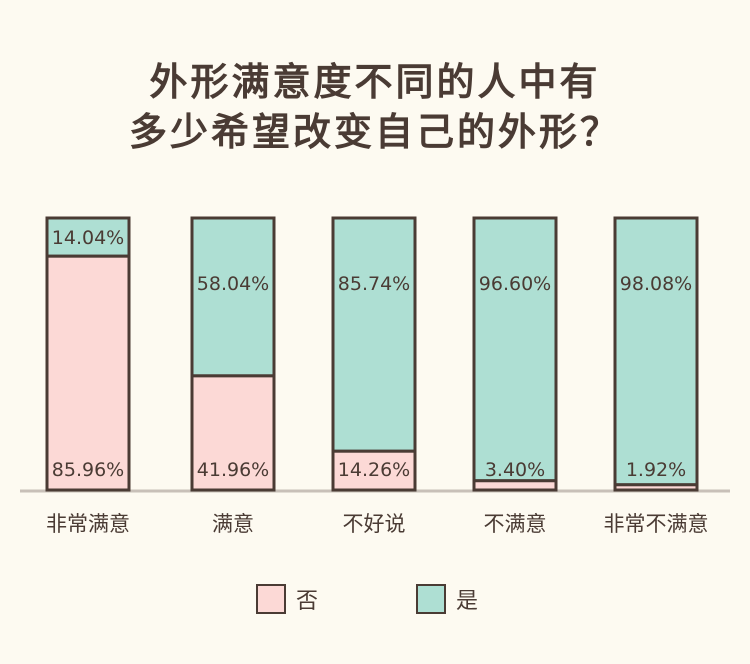 The image size is (750, 664). Describe the element at coordinates (467, 601) in the screenshot. I see `legend-label-yes: 是` at that location.